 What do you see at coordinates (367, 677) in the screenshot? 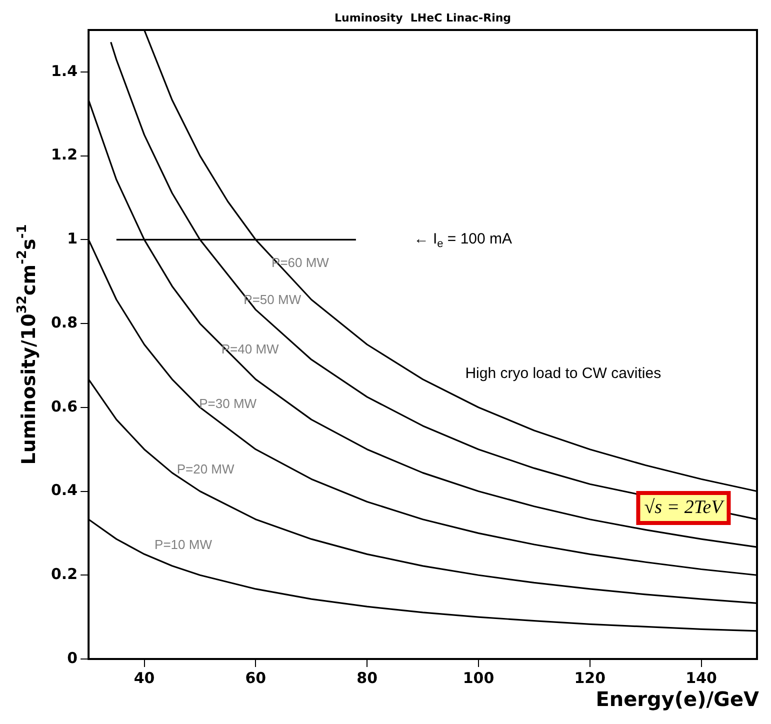
I see `x-tick-label: 80` at bounding box center [367, 677].